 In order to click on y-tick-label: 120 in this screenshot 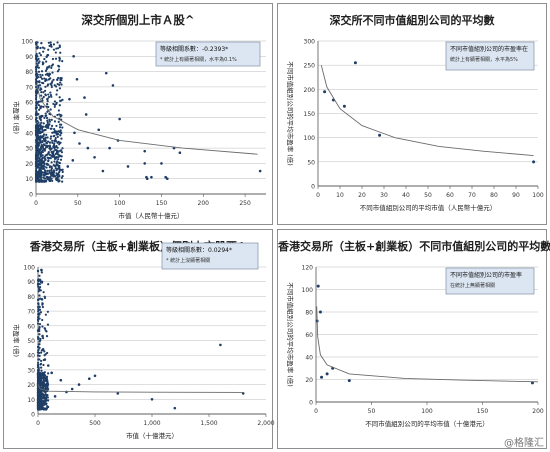, I will do `click(308, 268)`.